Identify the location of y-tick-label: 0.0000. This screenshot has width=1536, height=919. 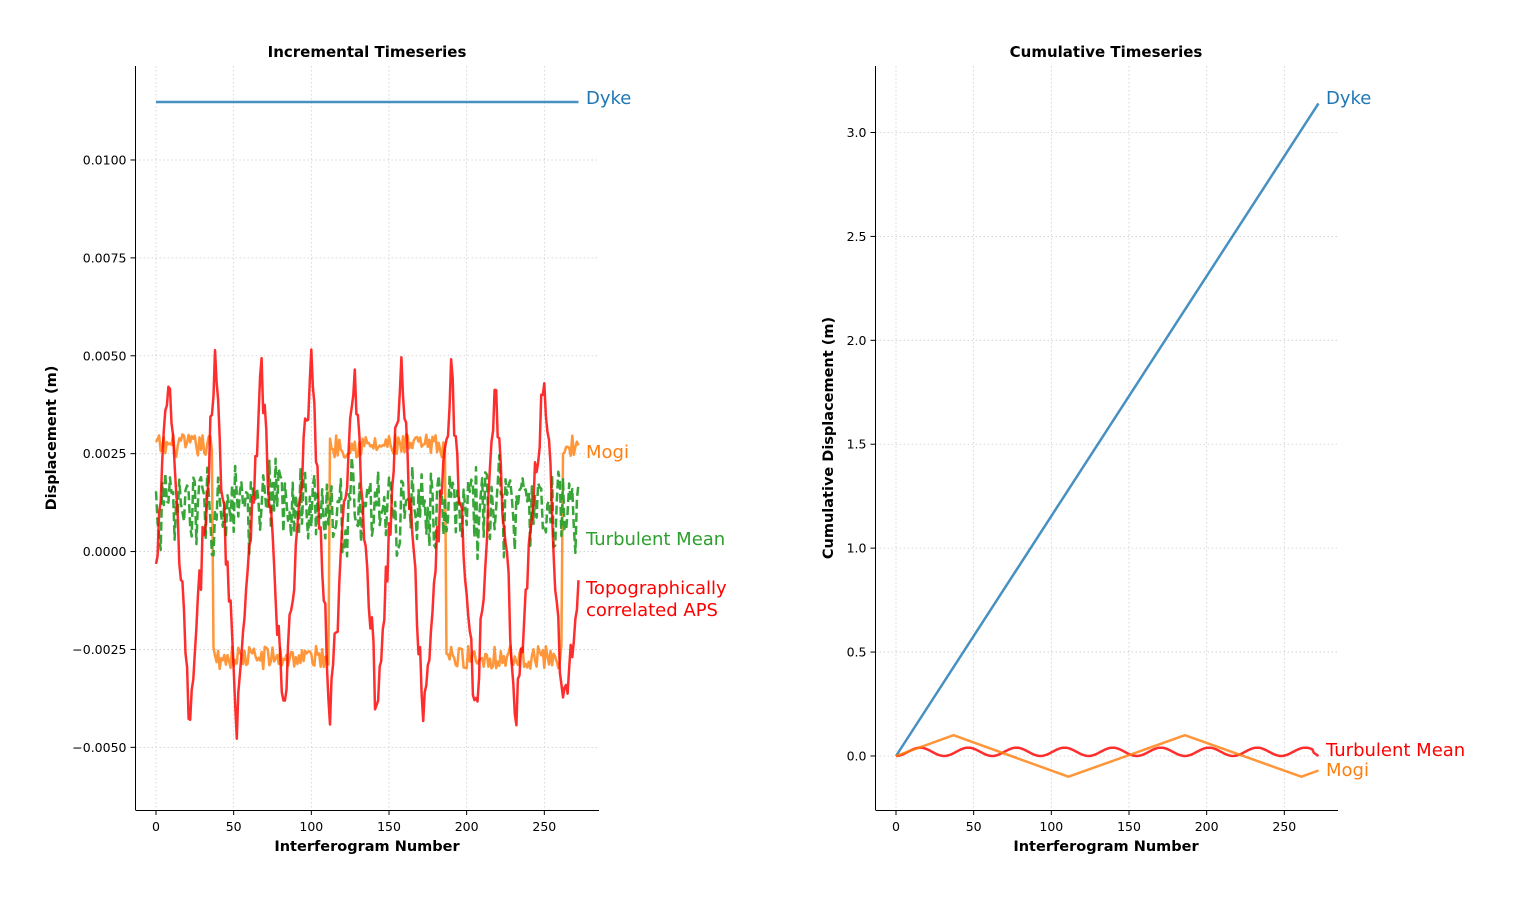
(105, 551).